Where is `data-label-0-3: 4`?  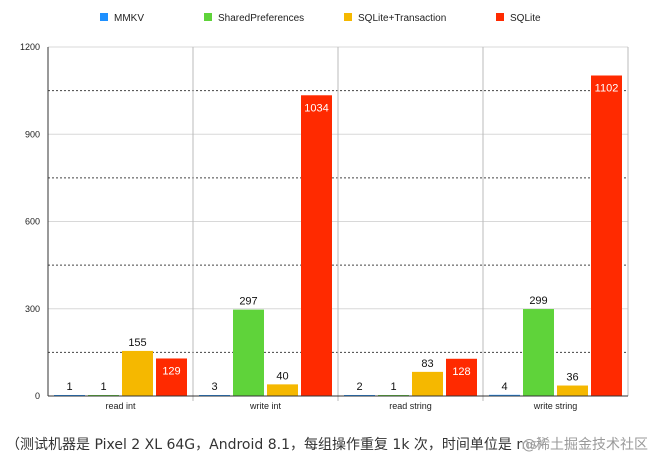
data-label-0-3: 4 is located at coordinates (504, 387).